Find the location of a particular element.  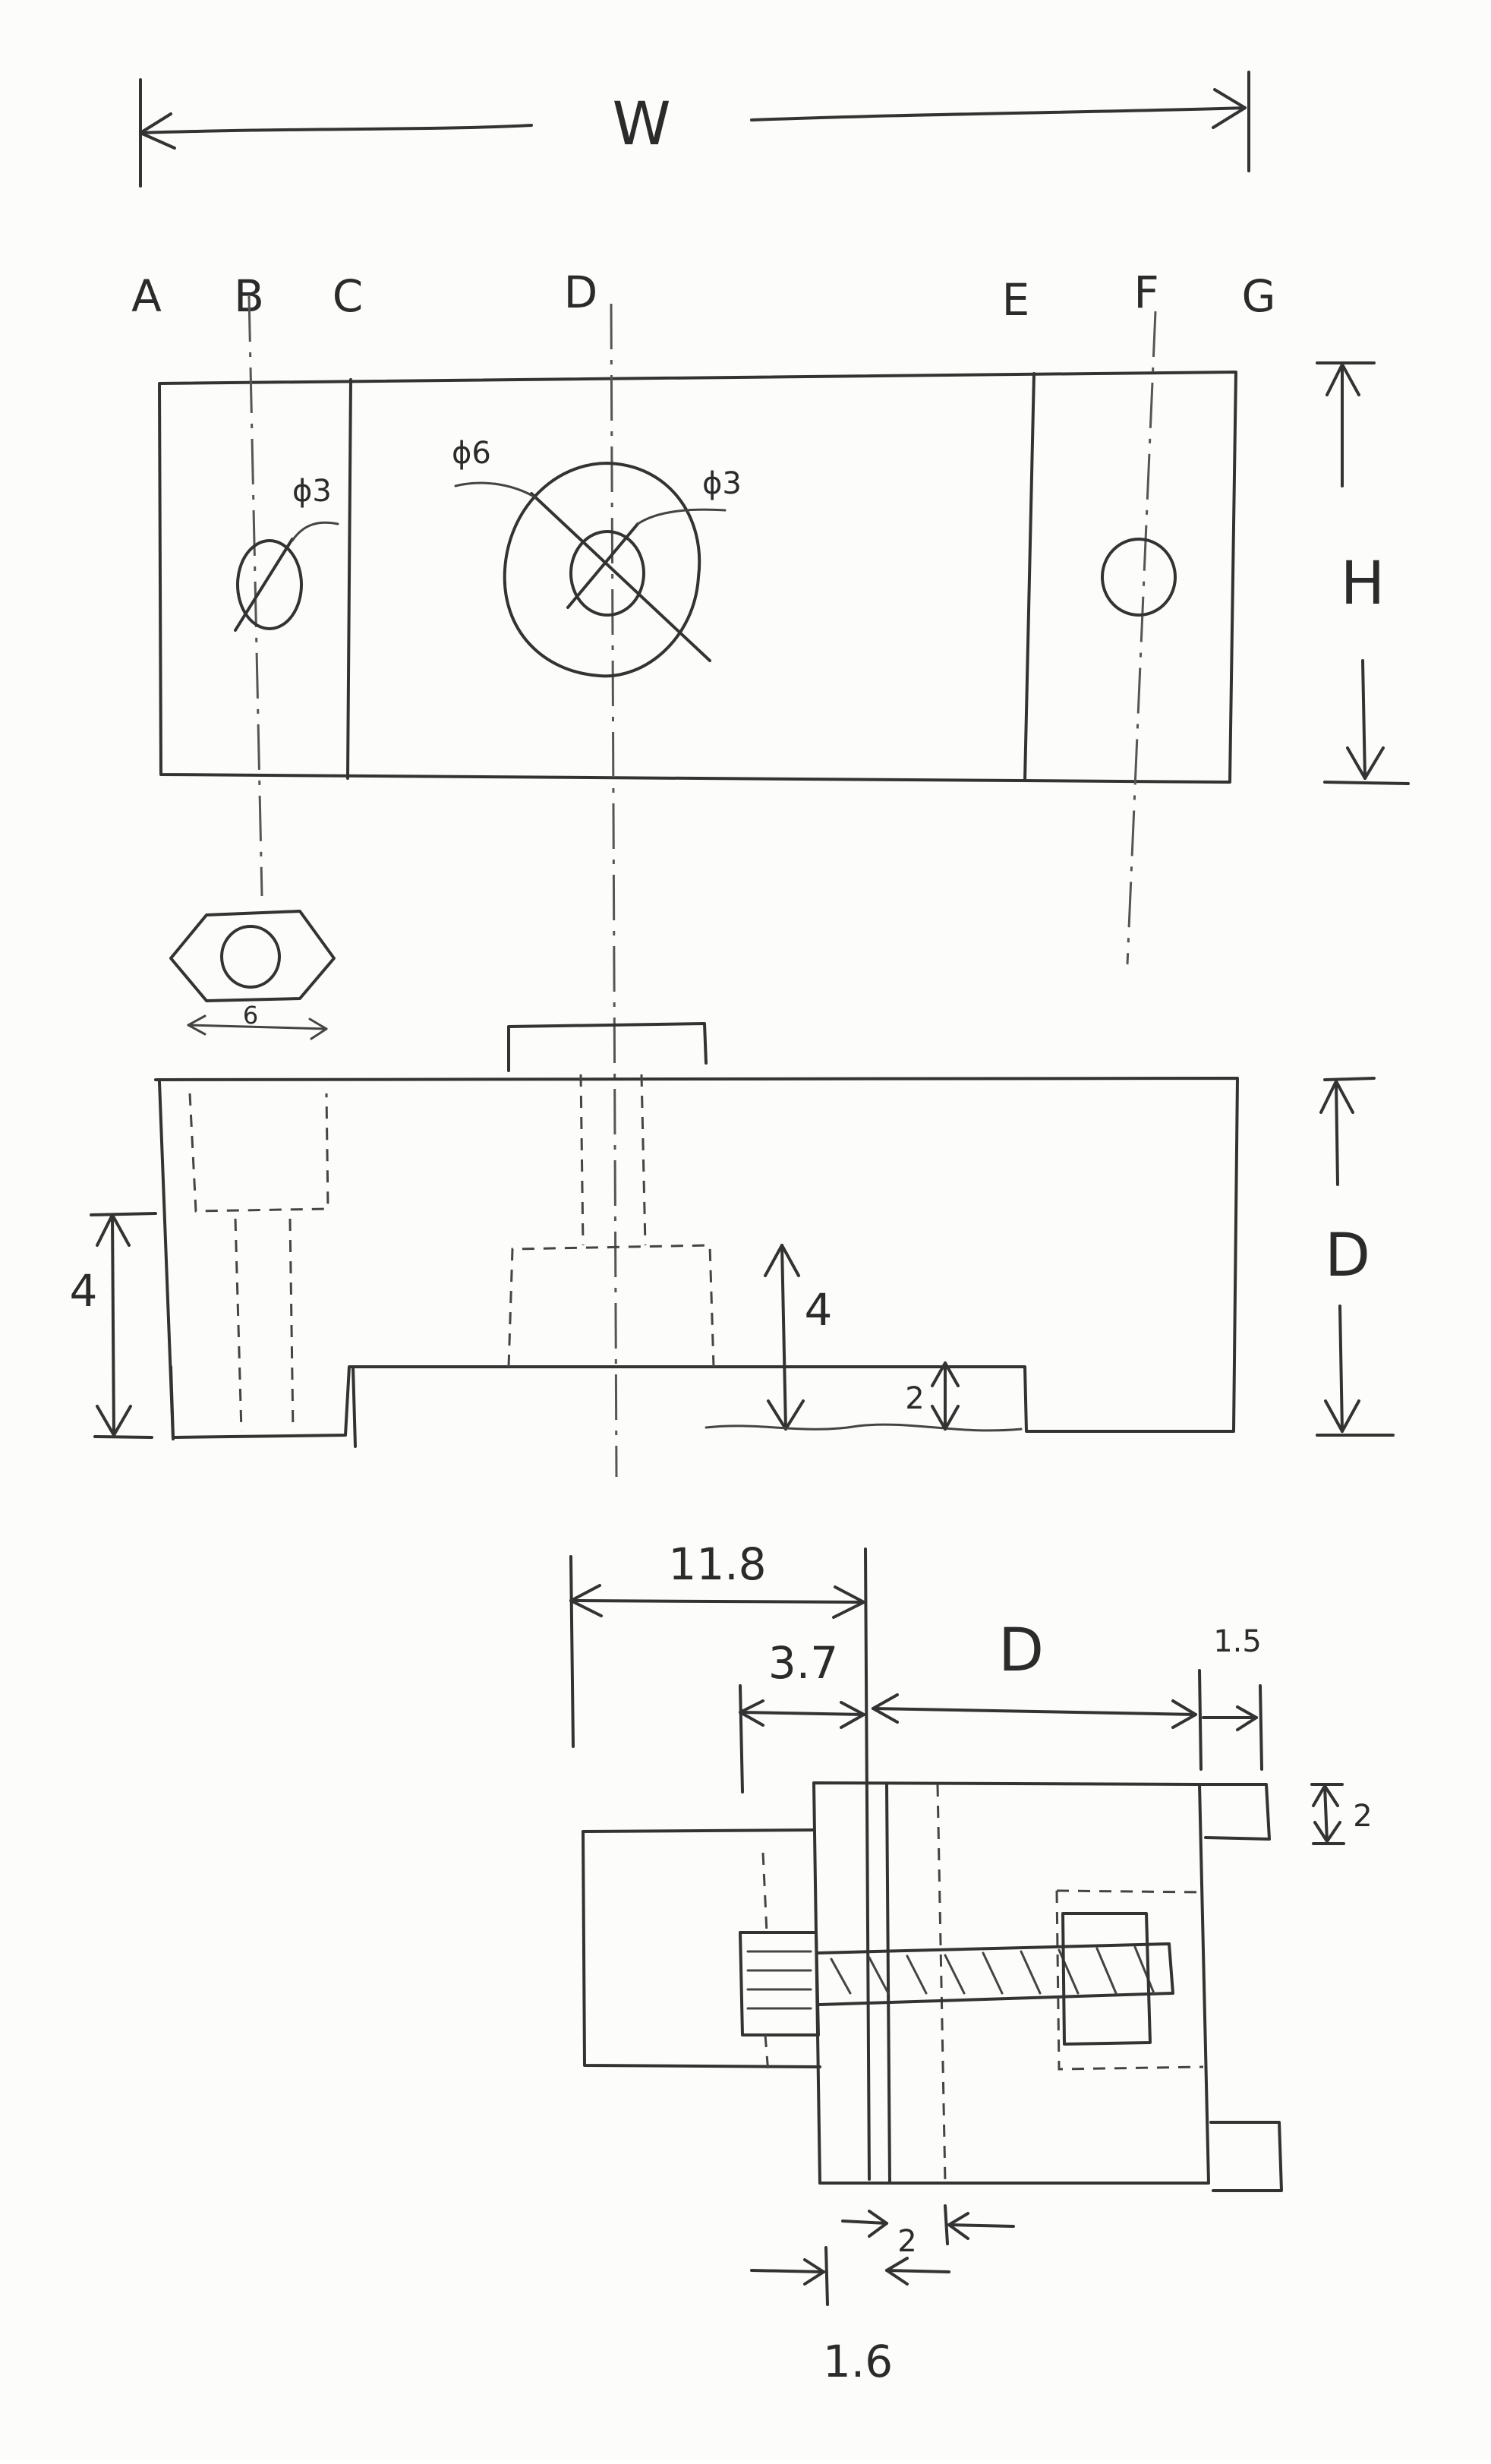

inner-label: 3.7 is located at coordinates (803, 1663).